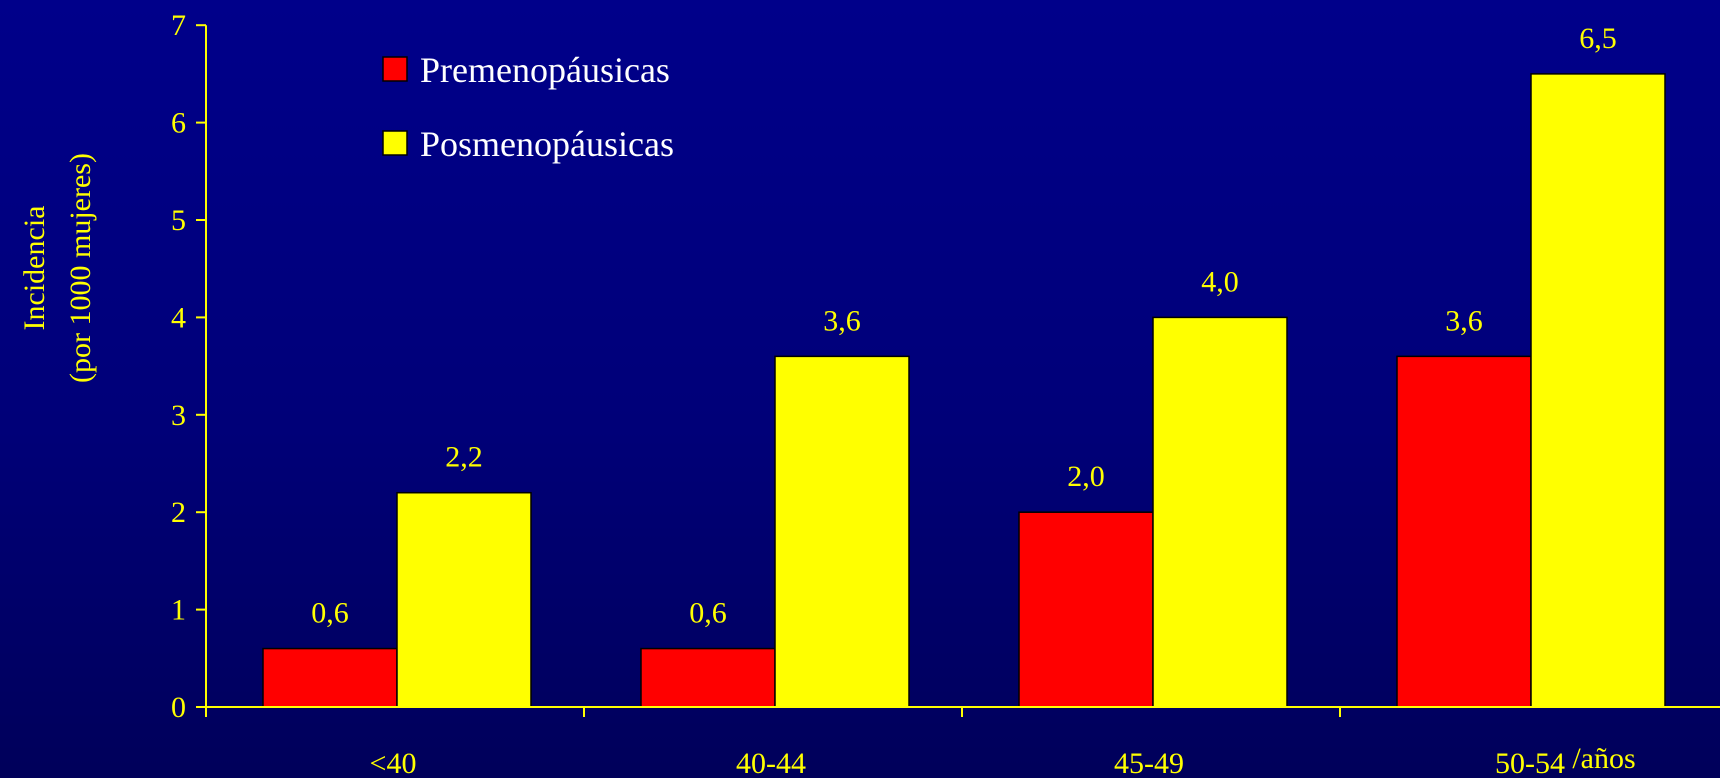 This screenshot has width=1720, height=778. Describe the element at coordinates (178, 512) in the screenshot. I see `y-tick-label-2: 2` at that location.